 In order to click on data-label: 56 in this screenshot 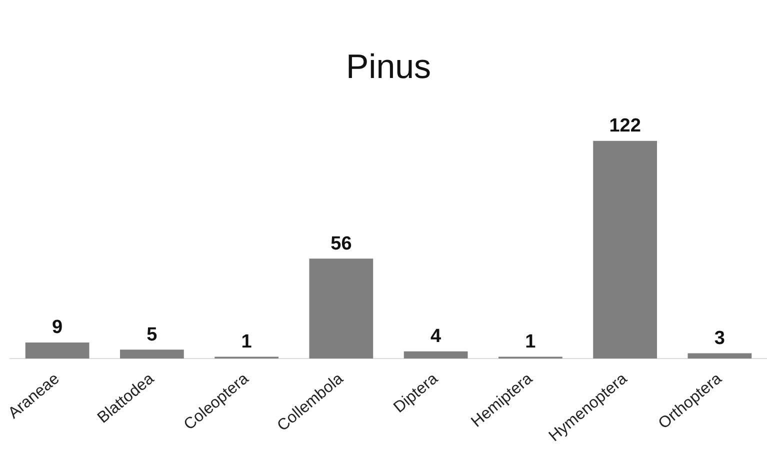, I will do `click(341, 243)`.